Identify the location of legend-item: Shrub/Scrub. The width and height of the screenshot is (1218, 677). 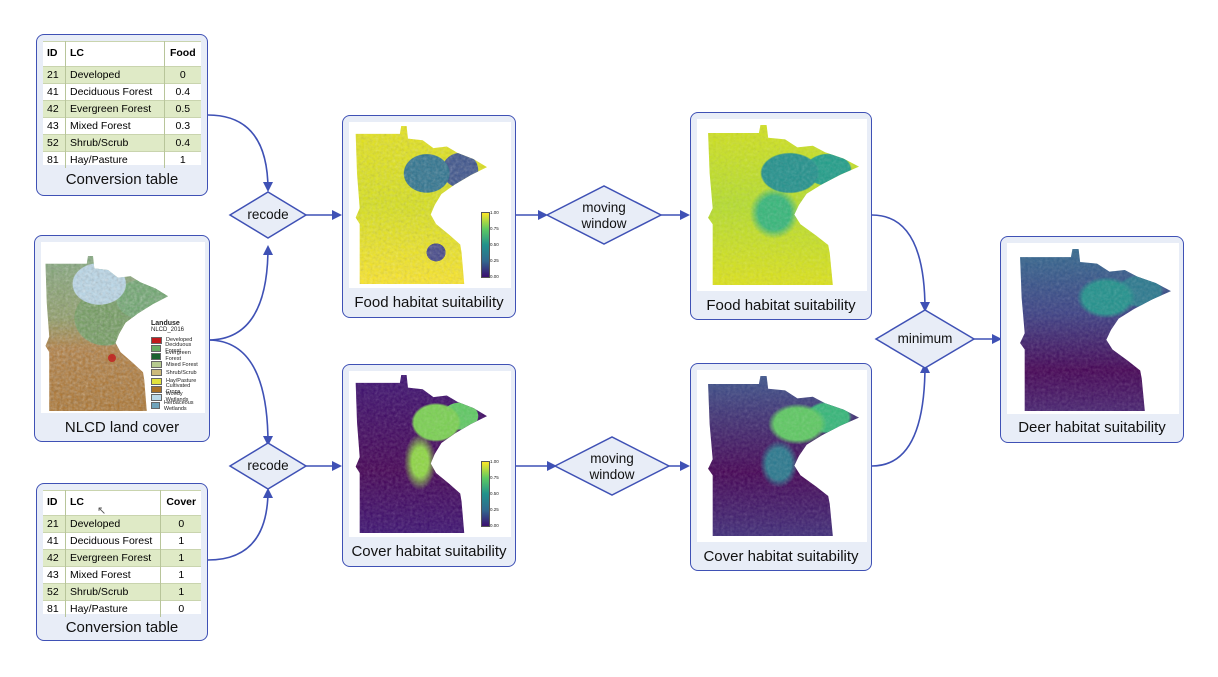
(178, 373).